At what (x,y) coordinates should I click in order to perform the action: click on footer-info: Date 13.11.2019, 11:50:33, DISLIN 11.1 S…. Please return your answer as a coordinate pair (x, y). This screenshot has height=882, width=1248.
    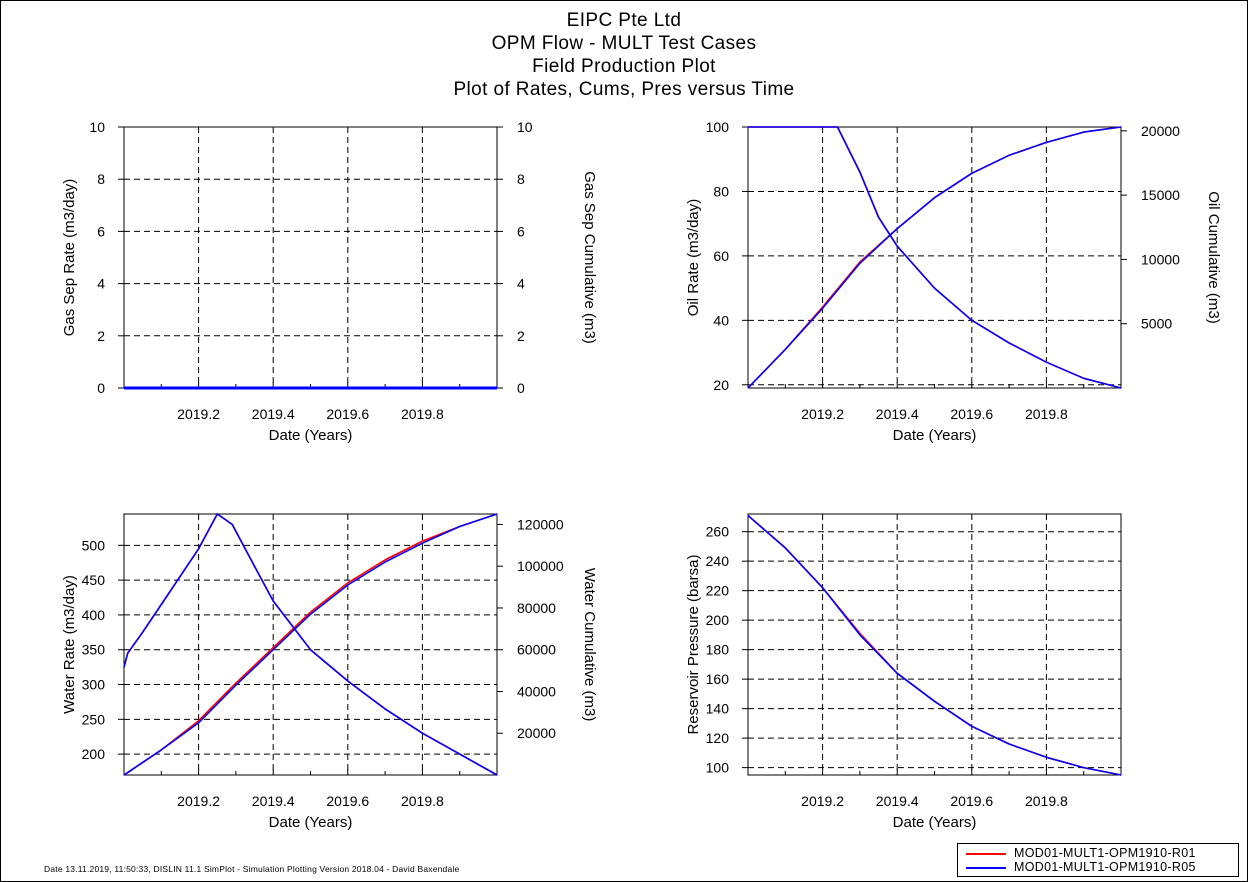
    Looking at the image, I should click on (252, 869).